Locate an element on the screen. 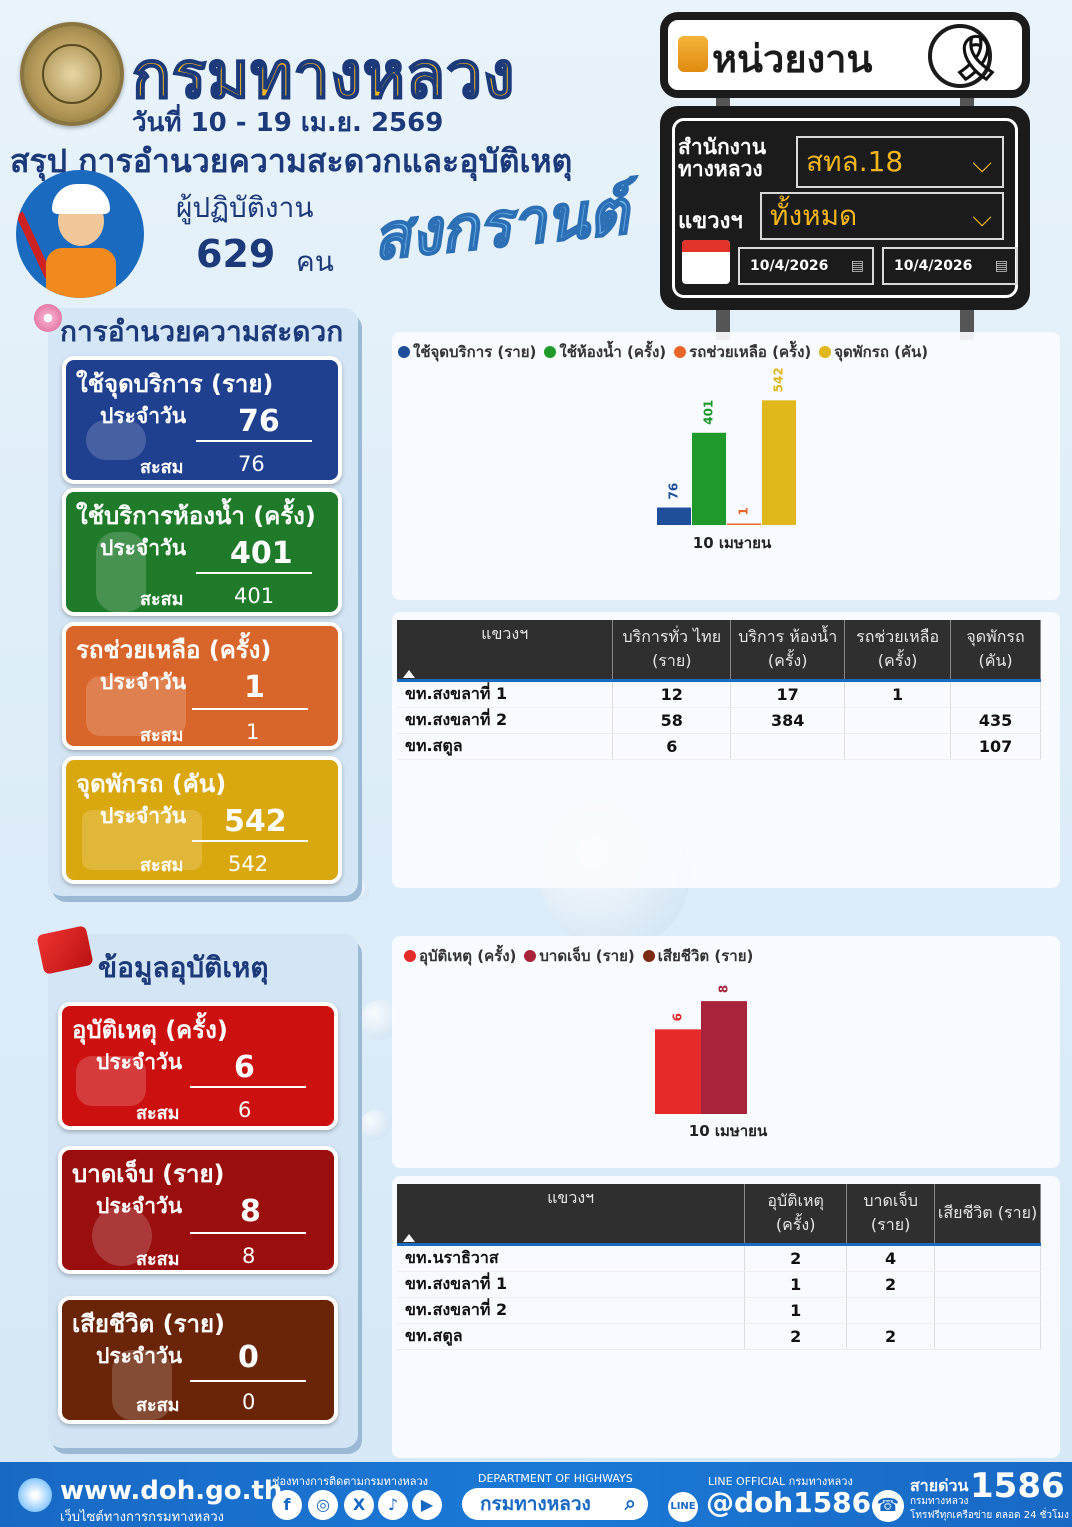 Image resolution: width=1072 pixels, height=1527 pixels. legend-item: ใช้ห้องน้ำ (ครั้ง) is located at coordinates (605, 352).